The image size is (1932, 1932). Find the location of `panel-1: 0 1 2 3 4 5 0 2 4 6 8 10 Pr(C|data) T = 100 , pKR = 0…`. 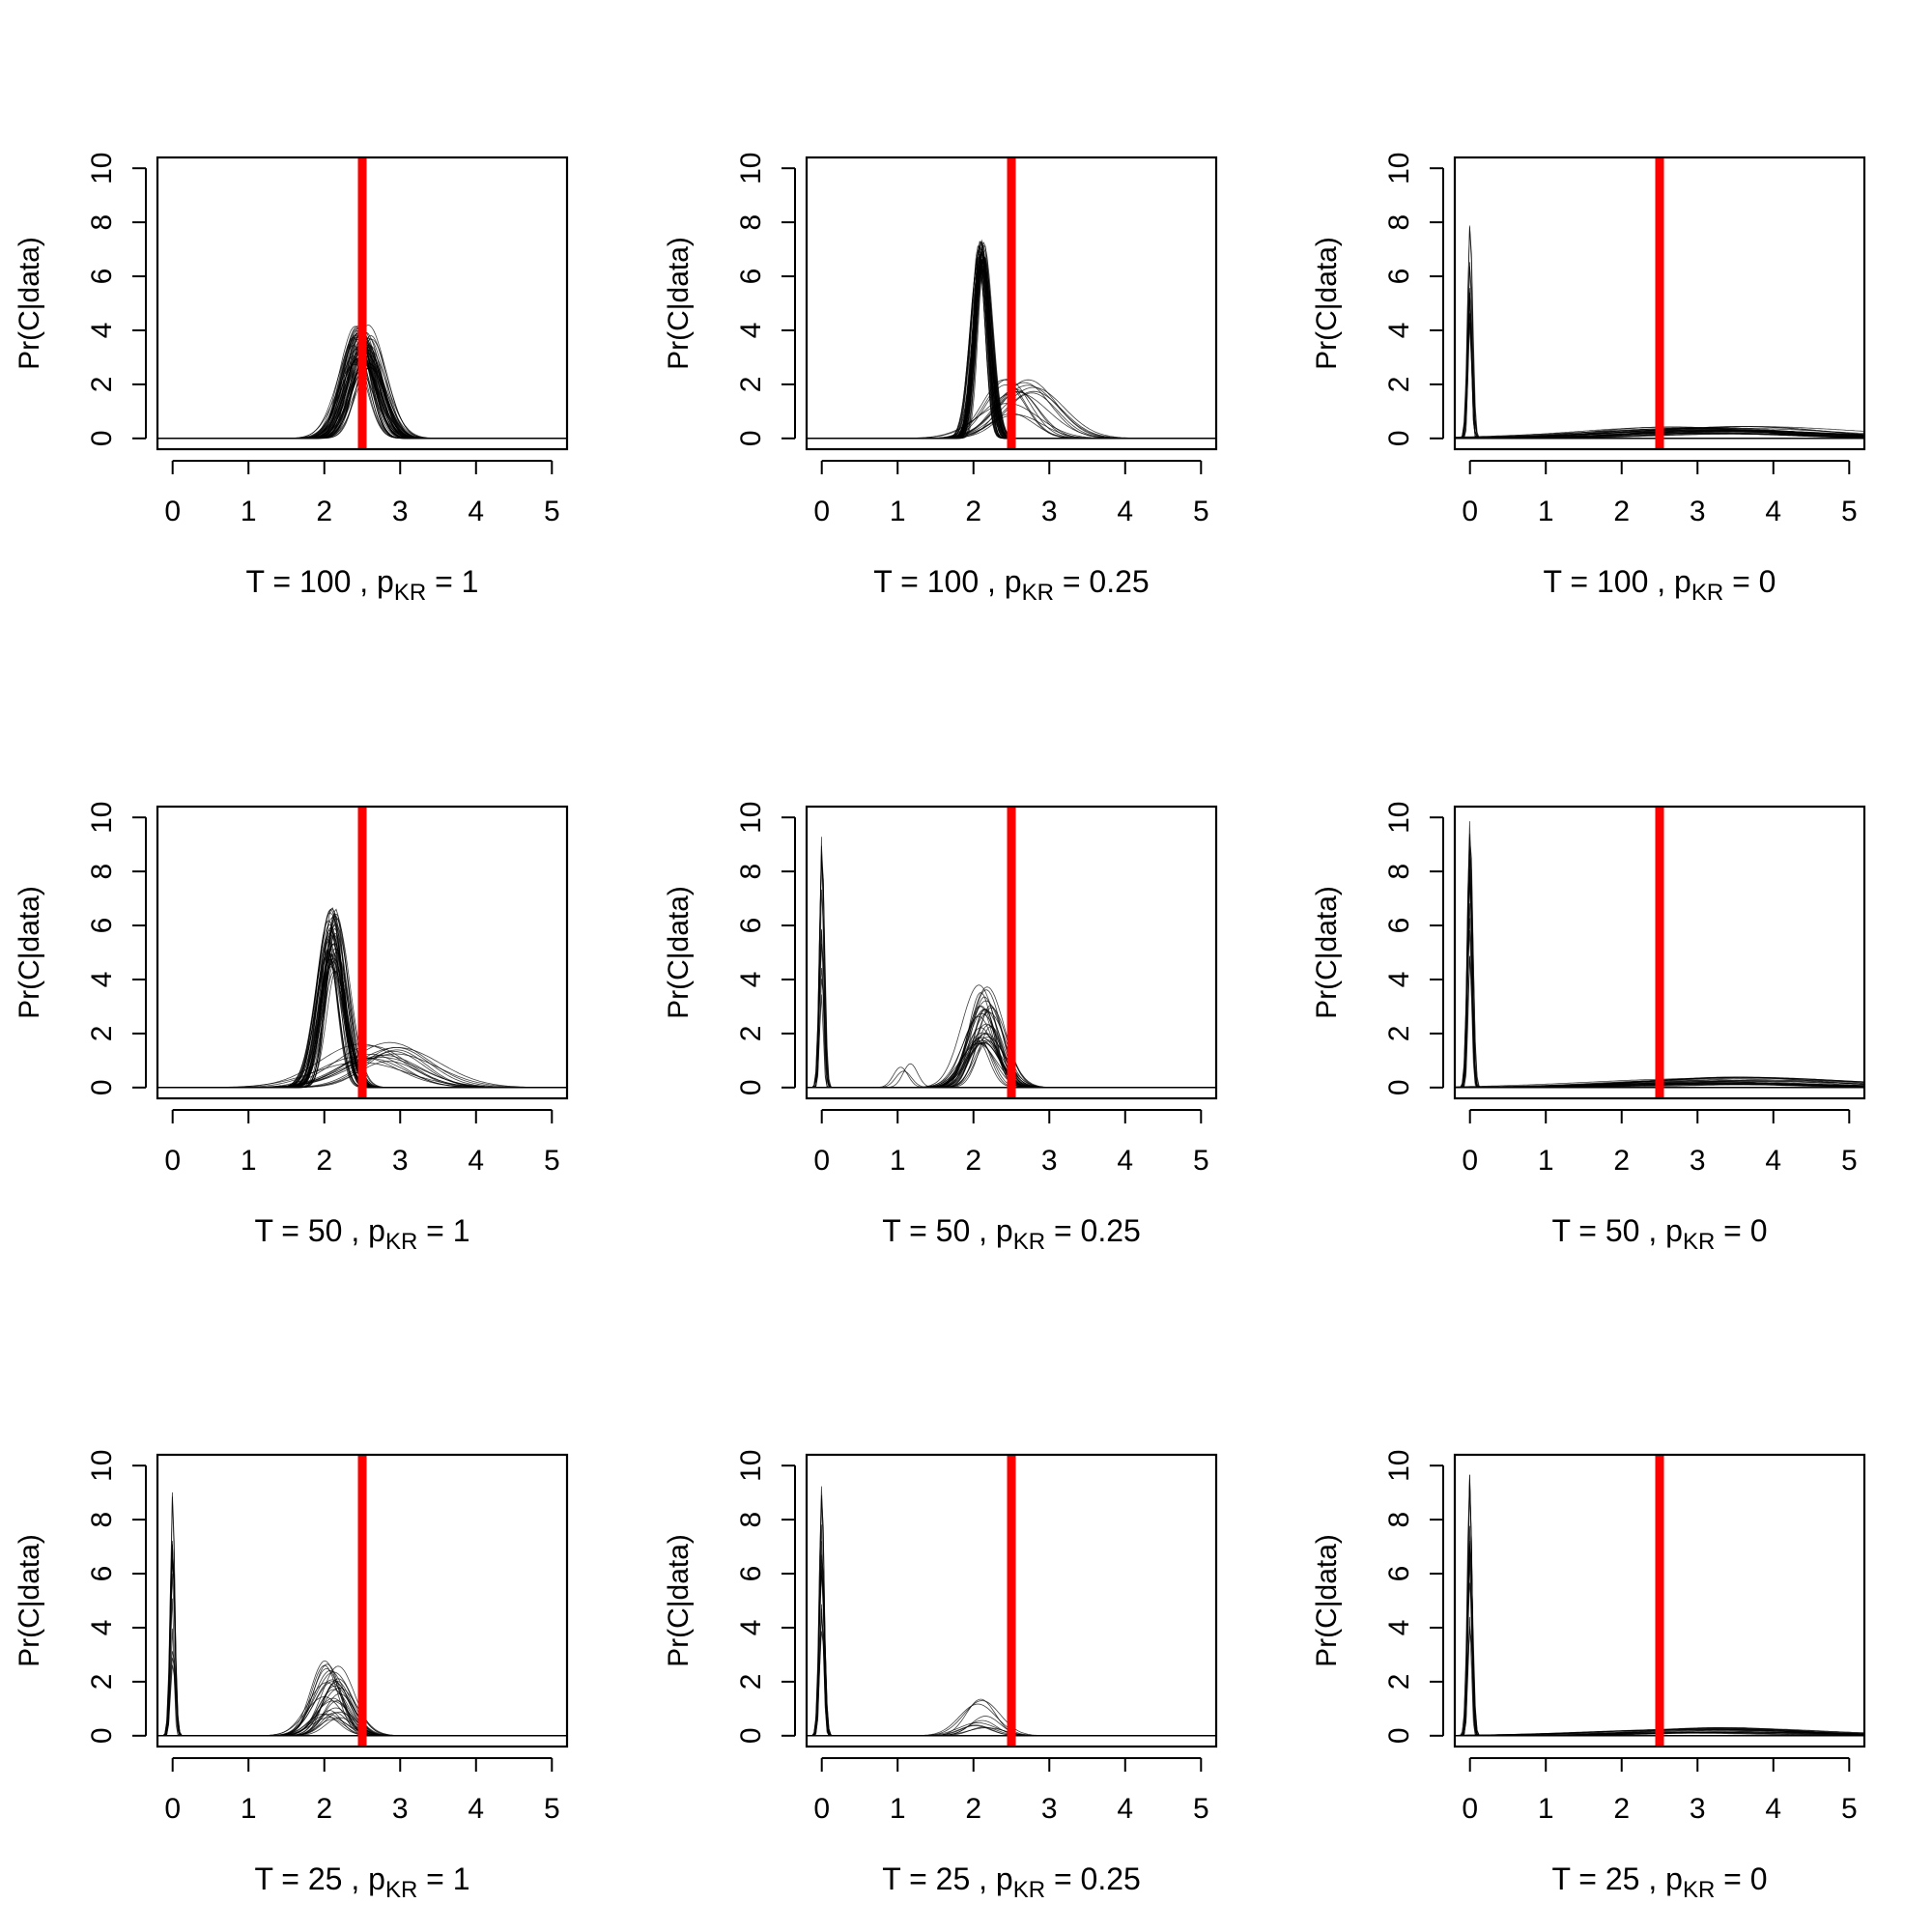

panel-1: 0 1 2 3 4 5 0 2 4 6 8 10 Pr(C|data) T = 100 , pKR = 0… is located at coordinates (940, 379).